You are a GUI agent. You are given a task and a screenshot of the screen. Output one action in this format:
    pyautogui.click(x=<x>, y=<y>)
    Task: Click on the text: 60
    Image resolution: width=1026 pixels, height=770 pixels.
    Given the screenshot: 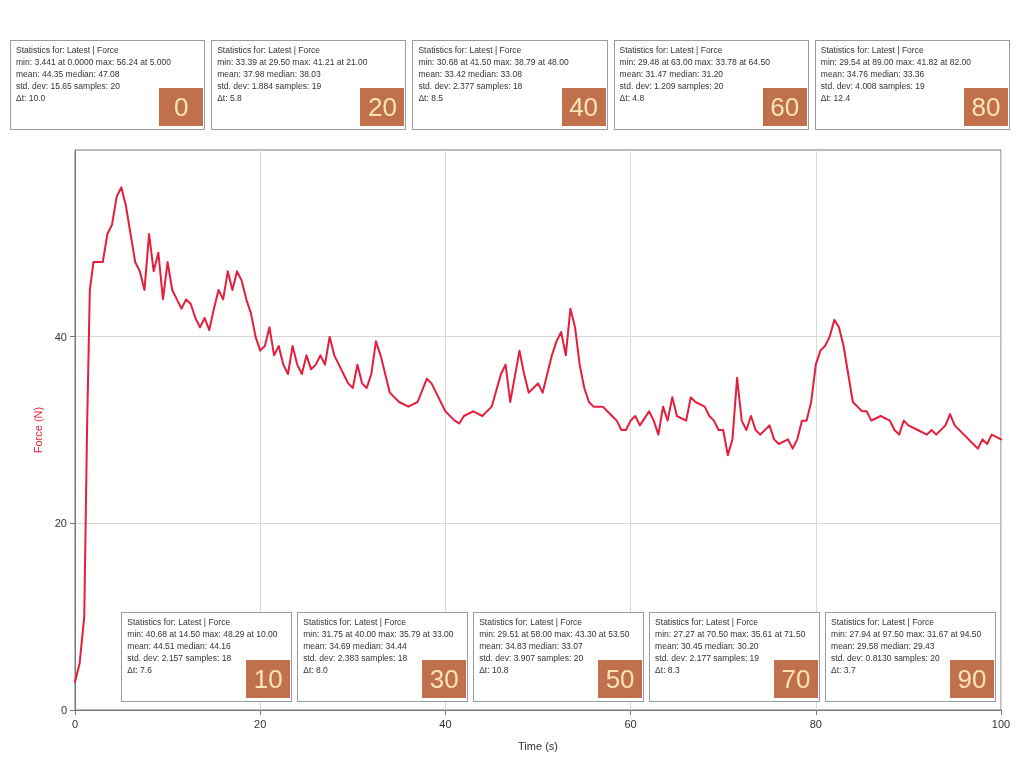 What is the action you would take?
    pyautogui.click(x=784, y=107)
    